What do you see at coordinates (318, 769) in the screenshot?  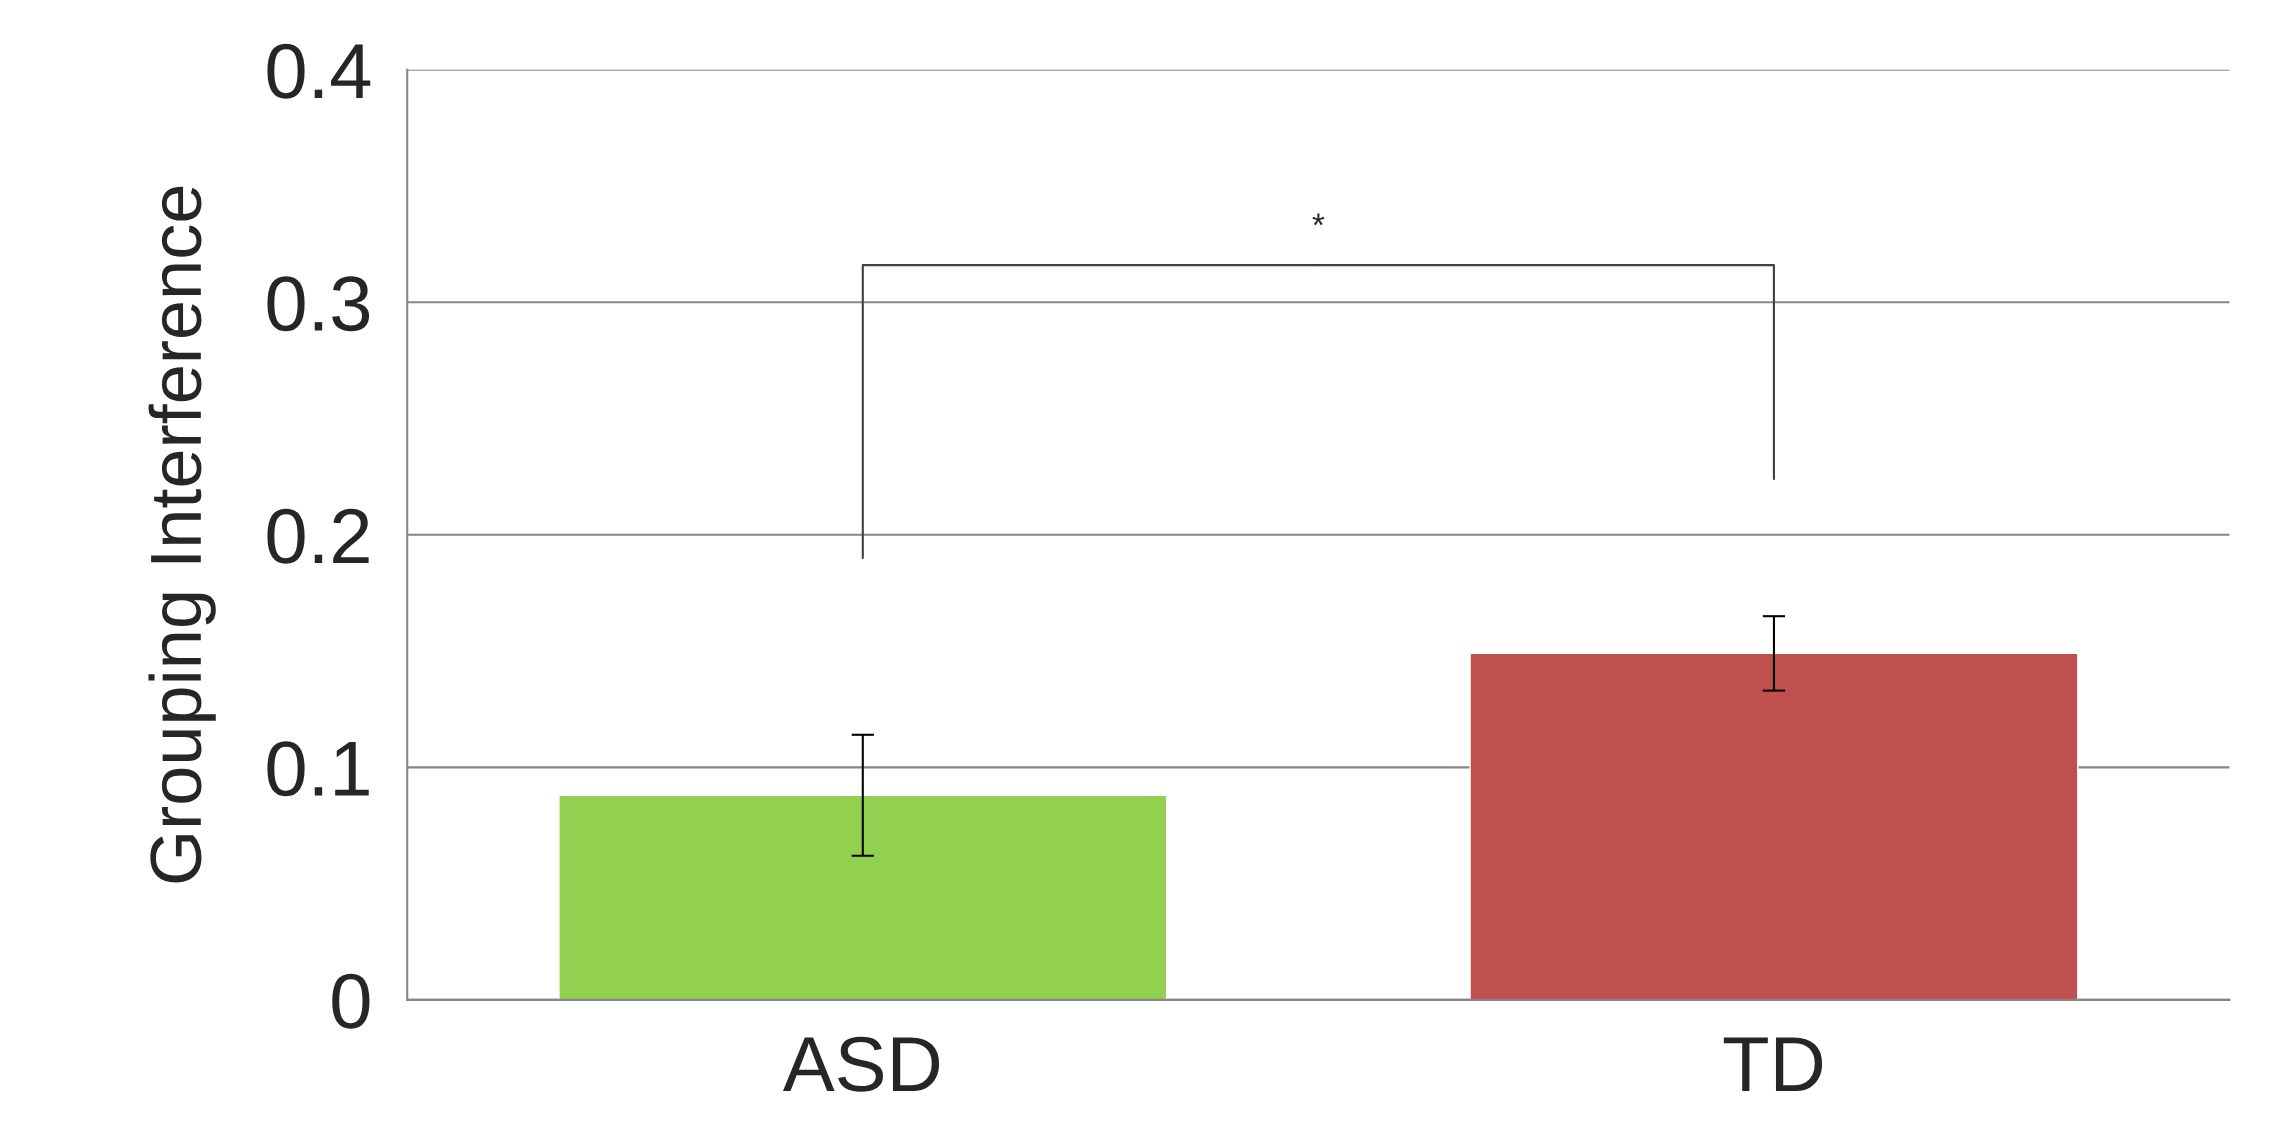 I see `y-tick-label: 0.1` at bounding box center [318, 769].